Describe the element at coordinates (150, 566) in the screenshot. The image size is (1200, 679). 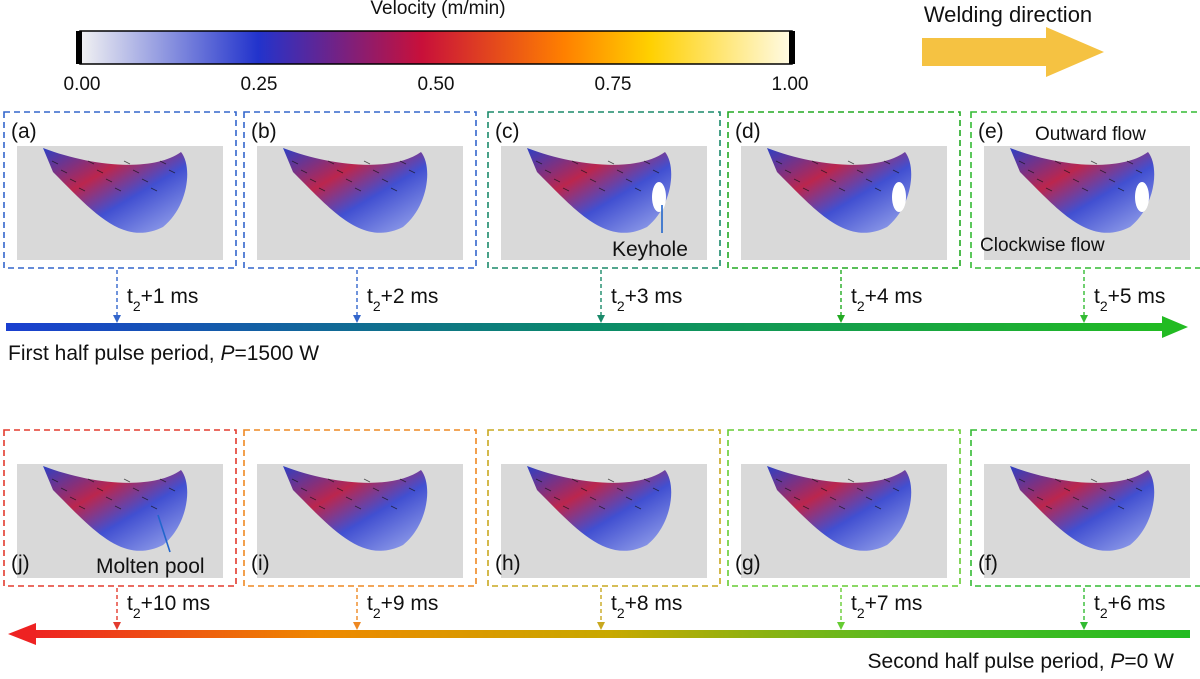
I see `molten-pool-label: Molten pool` at that location.